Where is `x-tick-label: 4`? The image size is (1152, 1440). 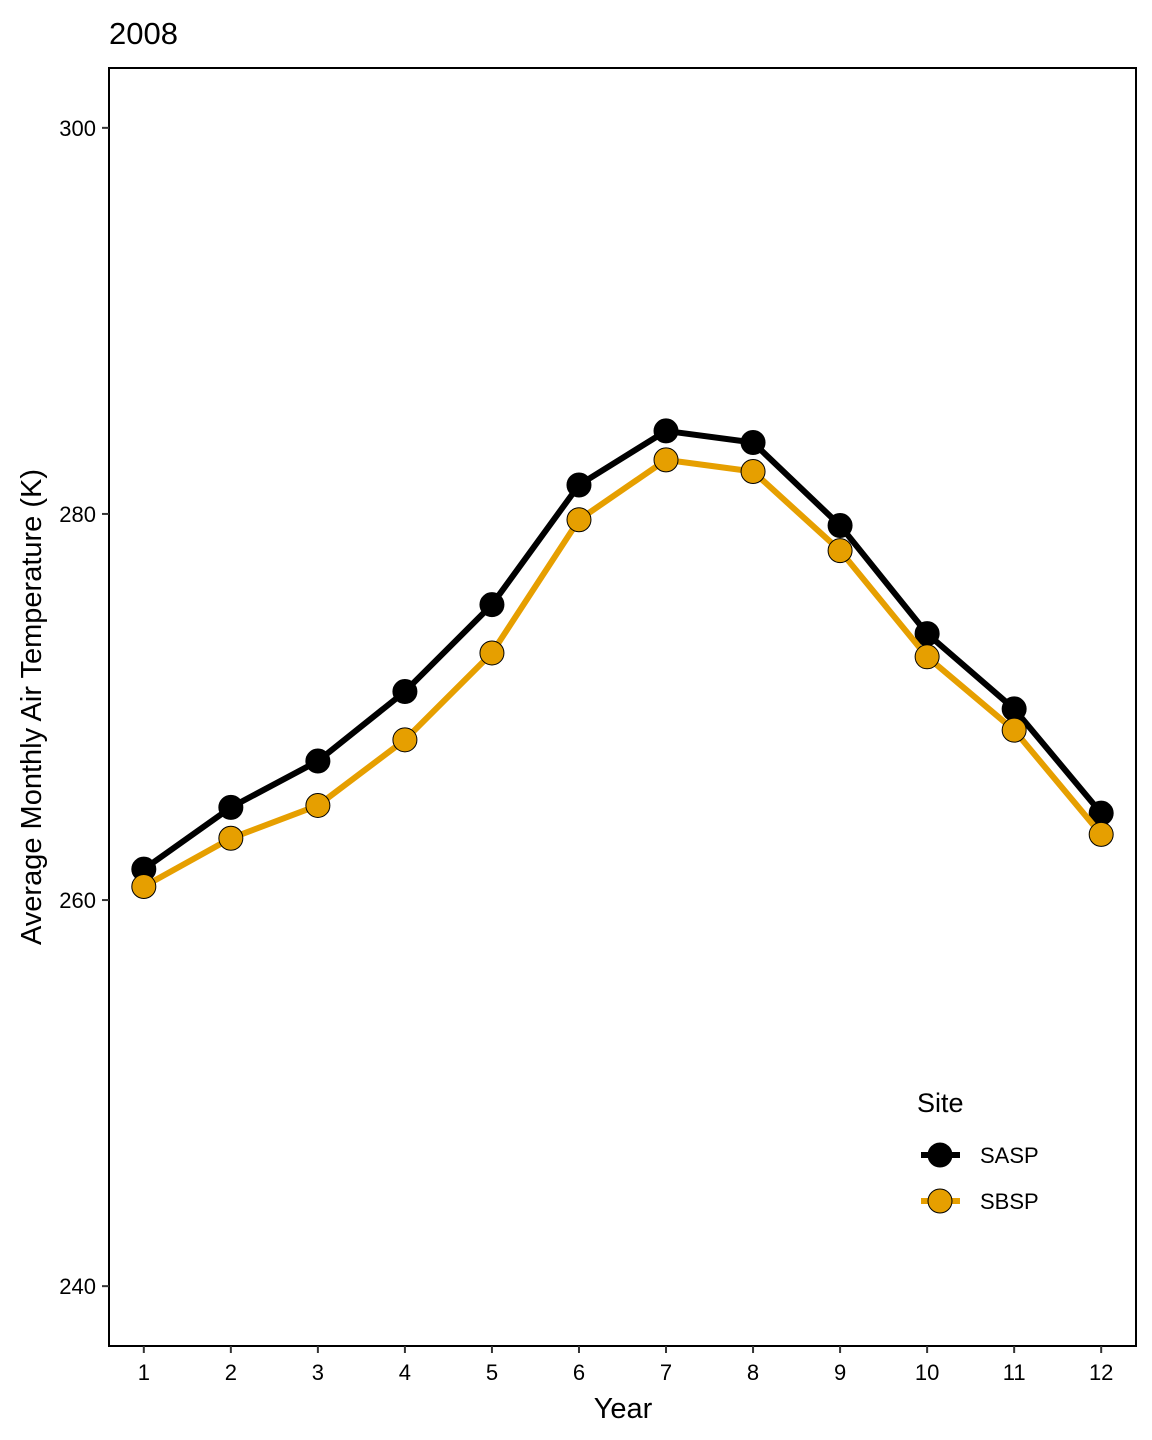 x-tick-label: 4 is located at coordinates (405, 1372).